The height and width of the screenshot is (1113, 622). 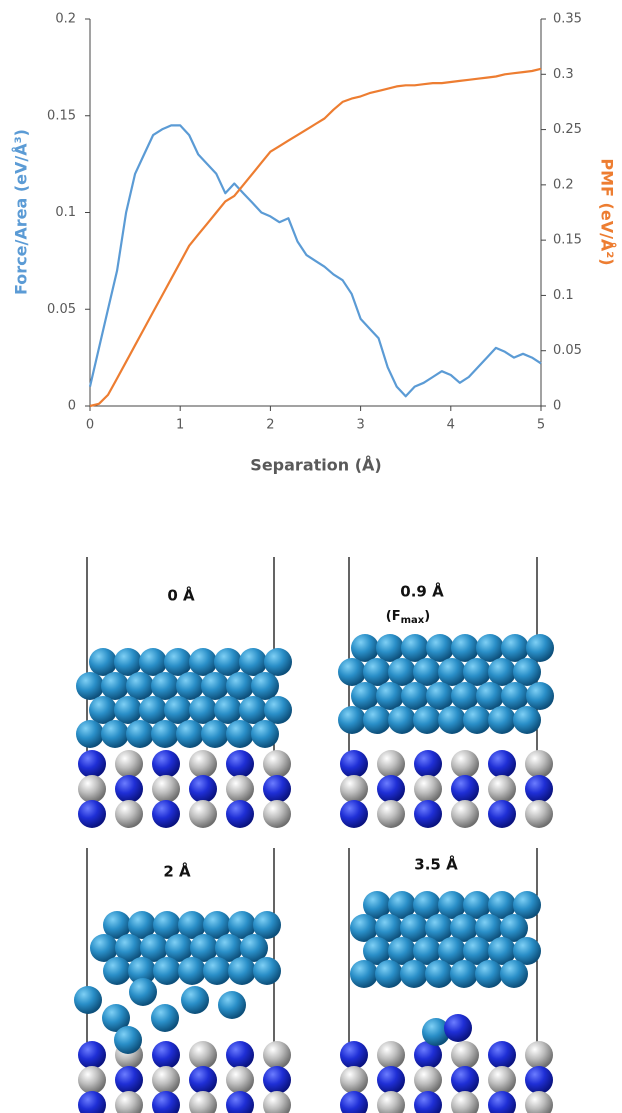 I want to click on y-tick-label: 0.15, so click(x=61, y=115).